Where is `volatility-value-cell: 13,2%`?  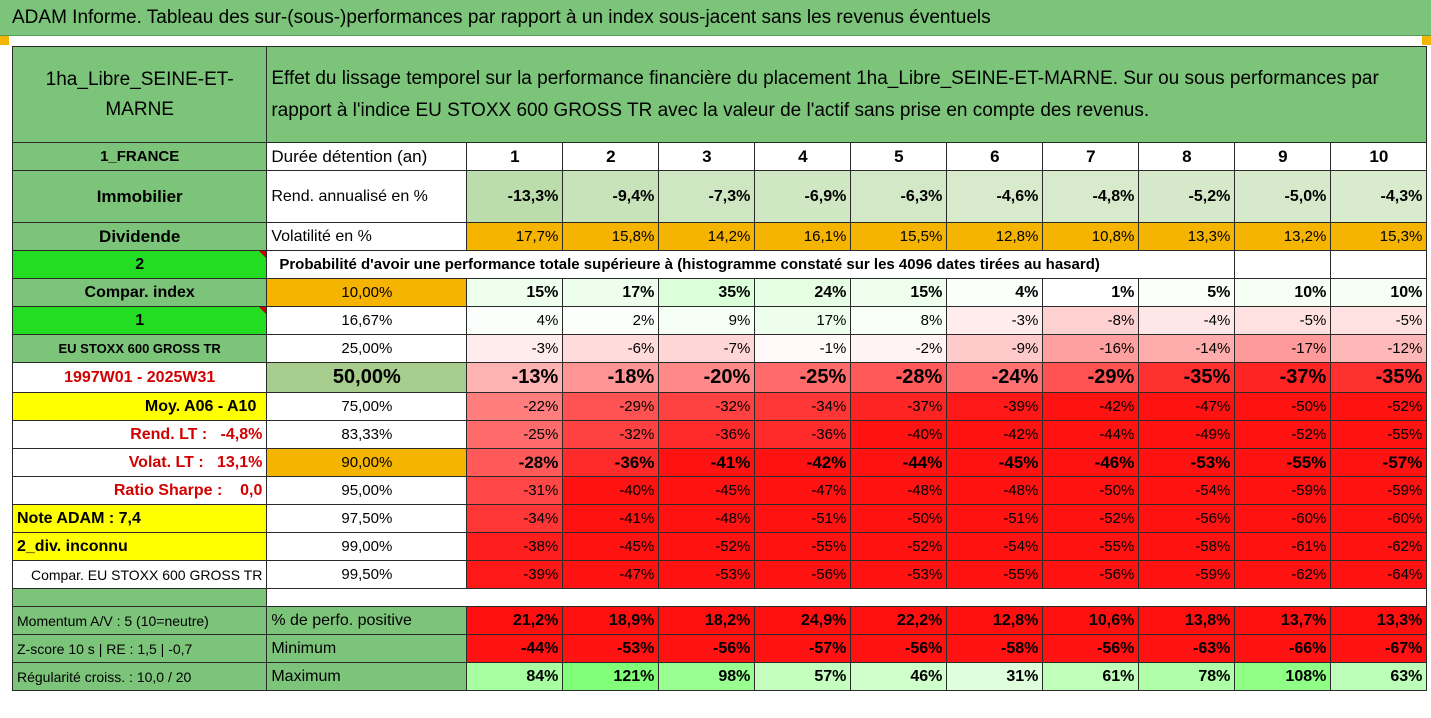 volatility-value-cell: 13,2% is located at coordinates (1283, 236).